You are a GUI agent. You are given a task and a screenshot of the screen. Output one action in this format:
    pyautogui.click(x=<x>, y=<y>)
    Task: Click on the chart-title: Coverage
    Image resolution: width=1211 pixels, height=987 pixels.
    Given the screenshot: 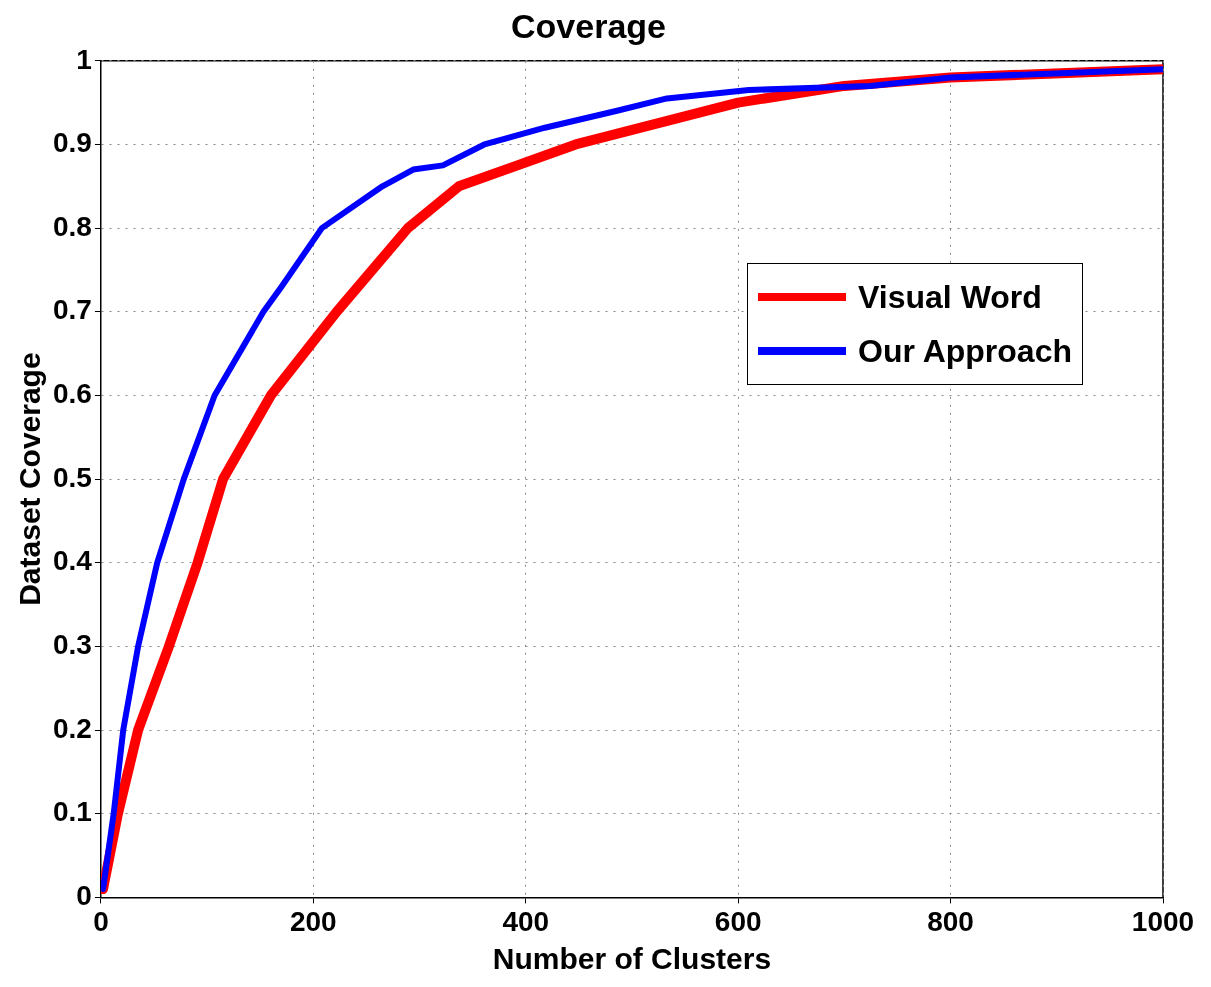 What is the action you would take?
    pyautogui.click(x=588, y=25)
    